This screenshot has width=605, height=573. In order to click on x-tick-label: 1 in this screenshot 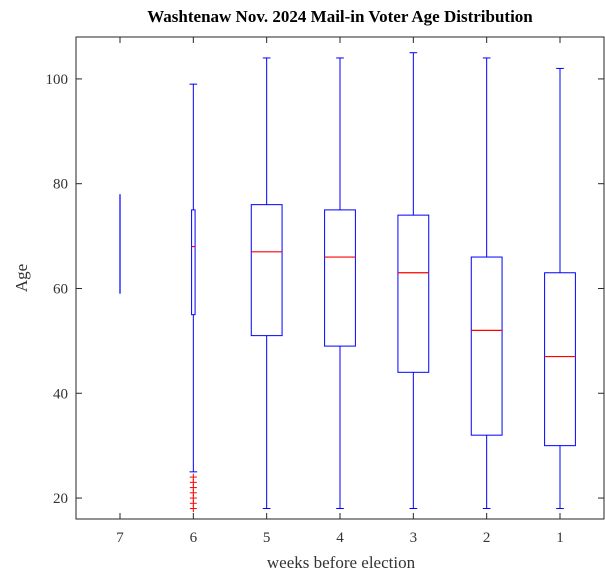, I will do `click(560, 538)`.